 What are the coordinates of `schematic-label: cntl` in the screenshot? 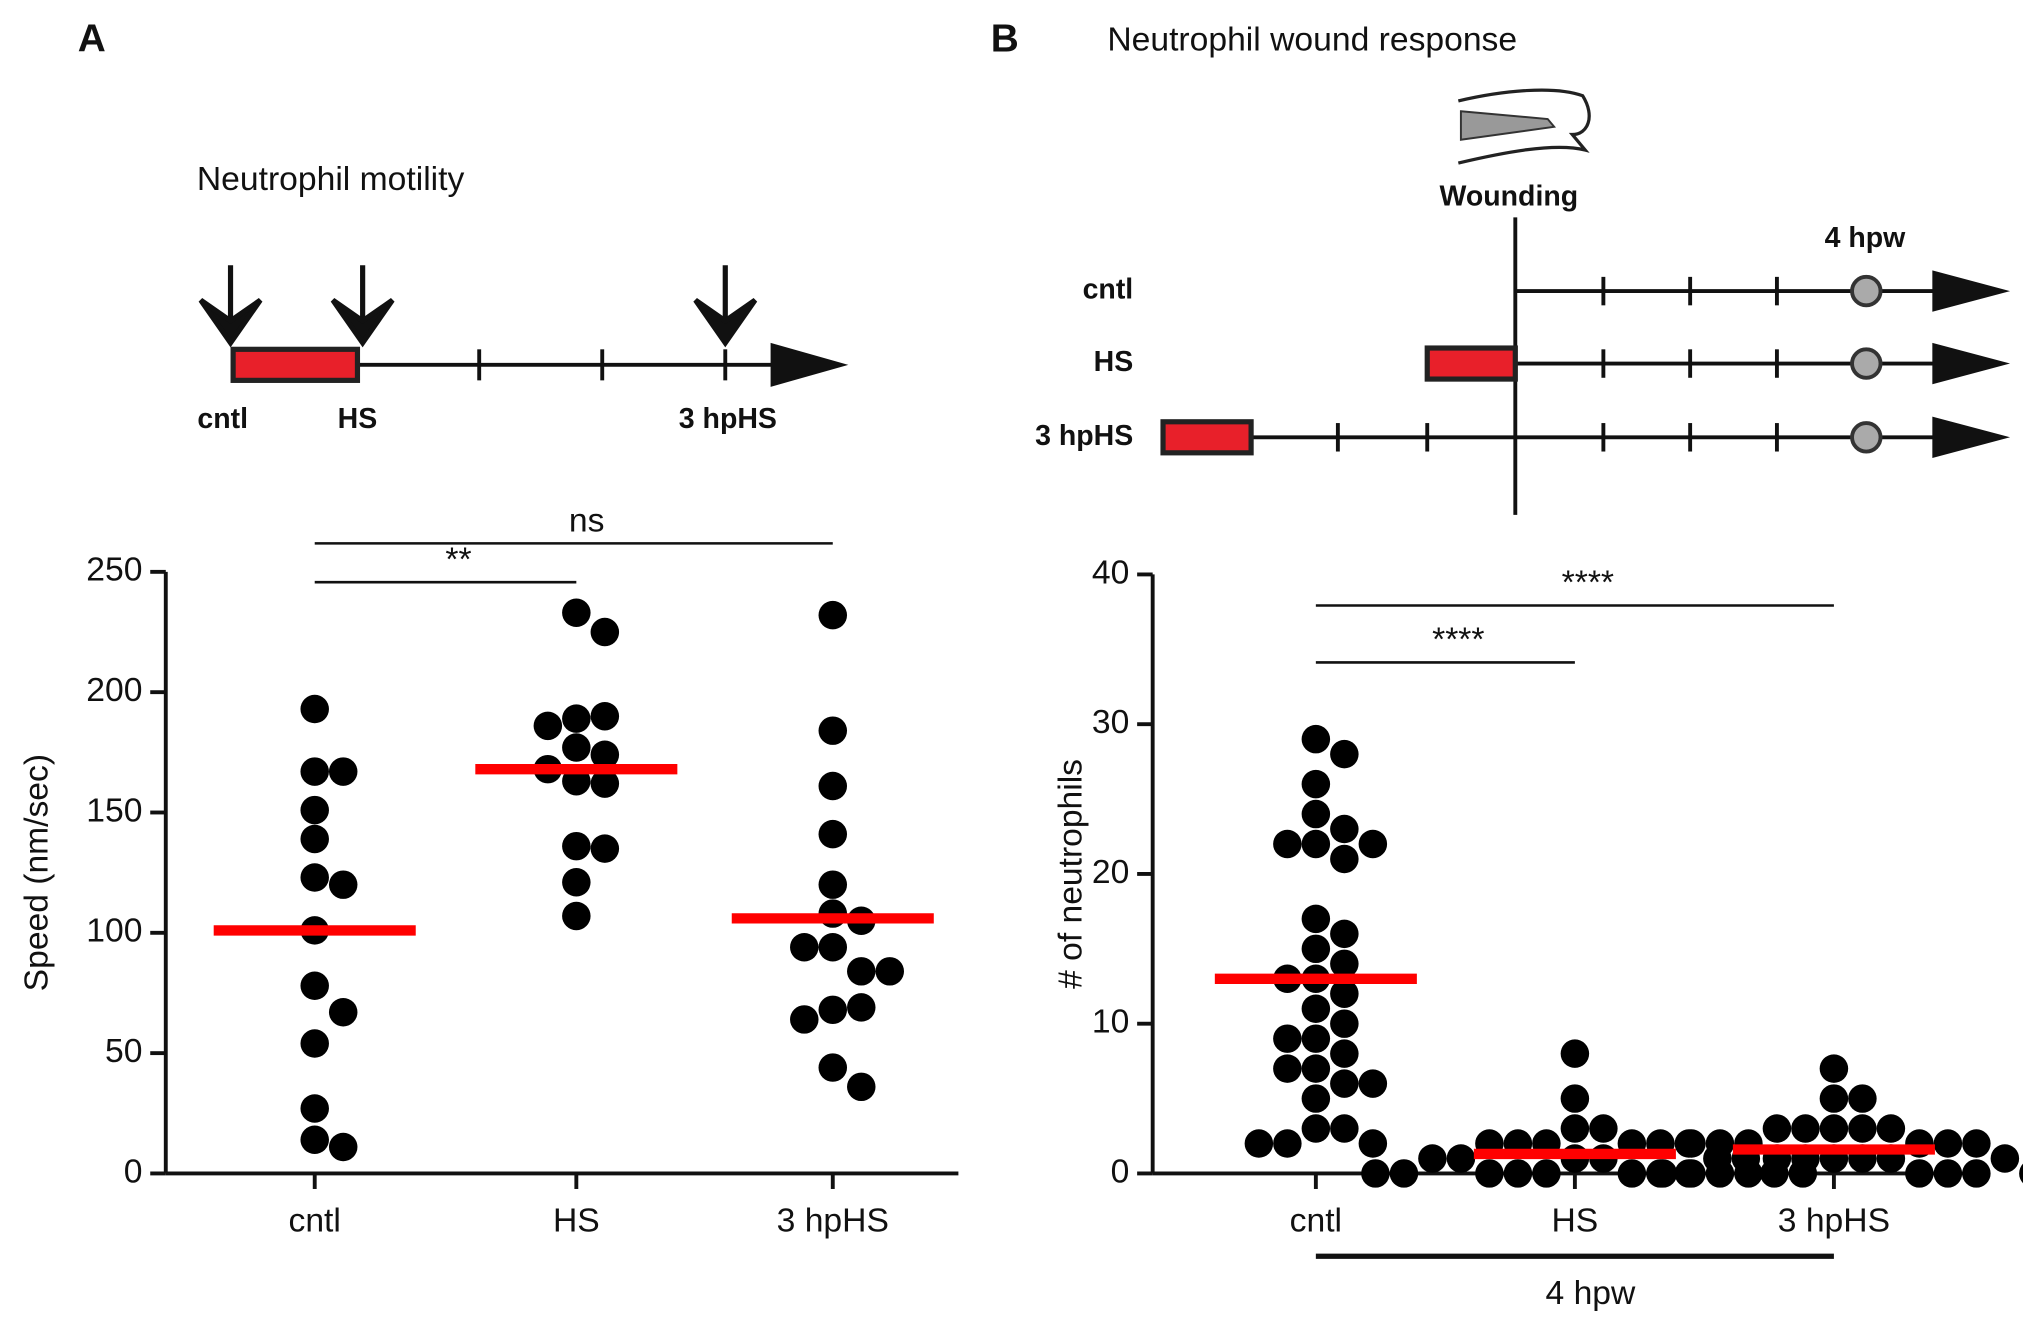 It's located at (1108, 290).